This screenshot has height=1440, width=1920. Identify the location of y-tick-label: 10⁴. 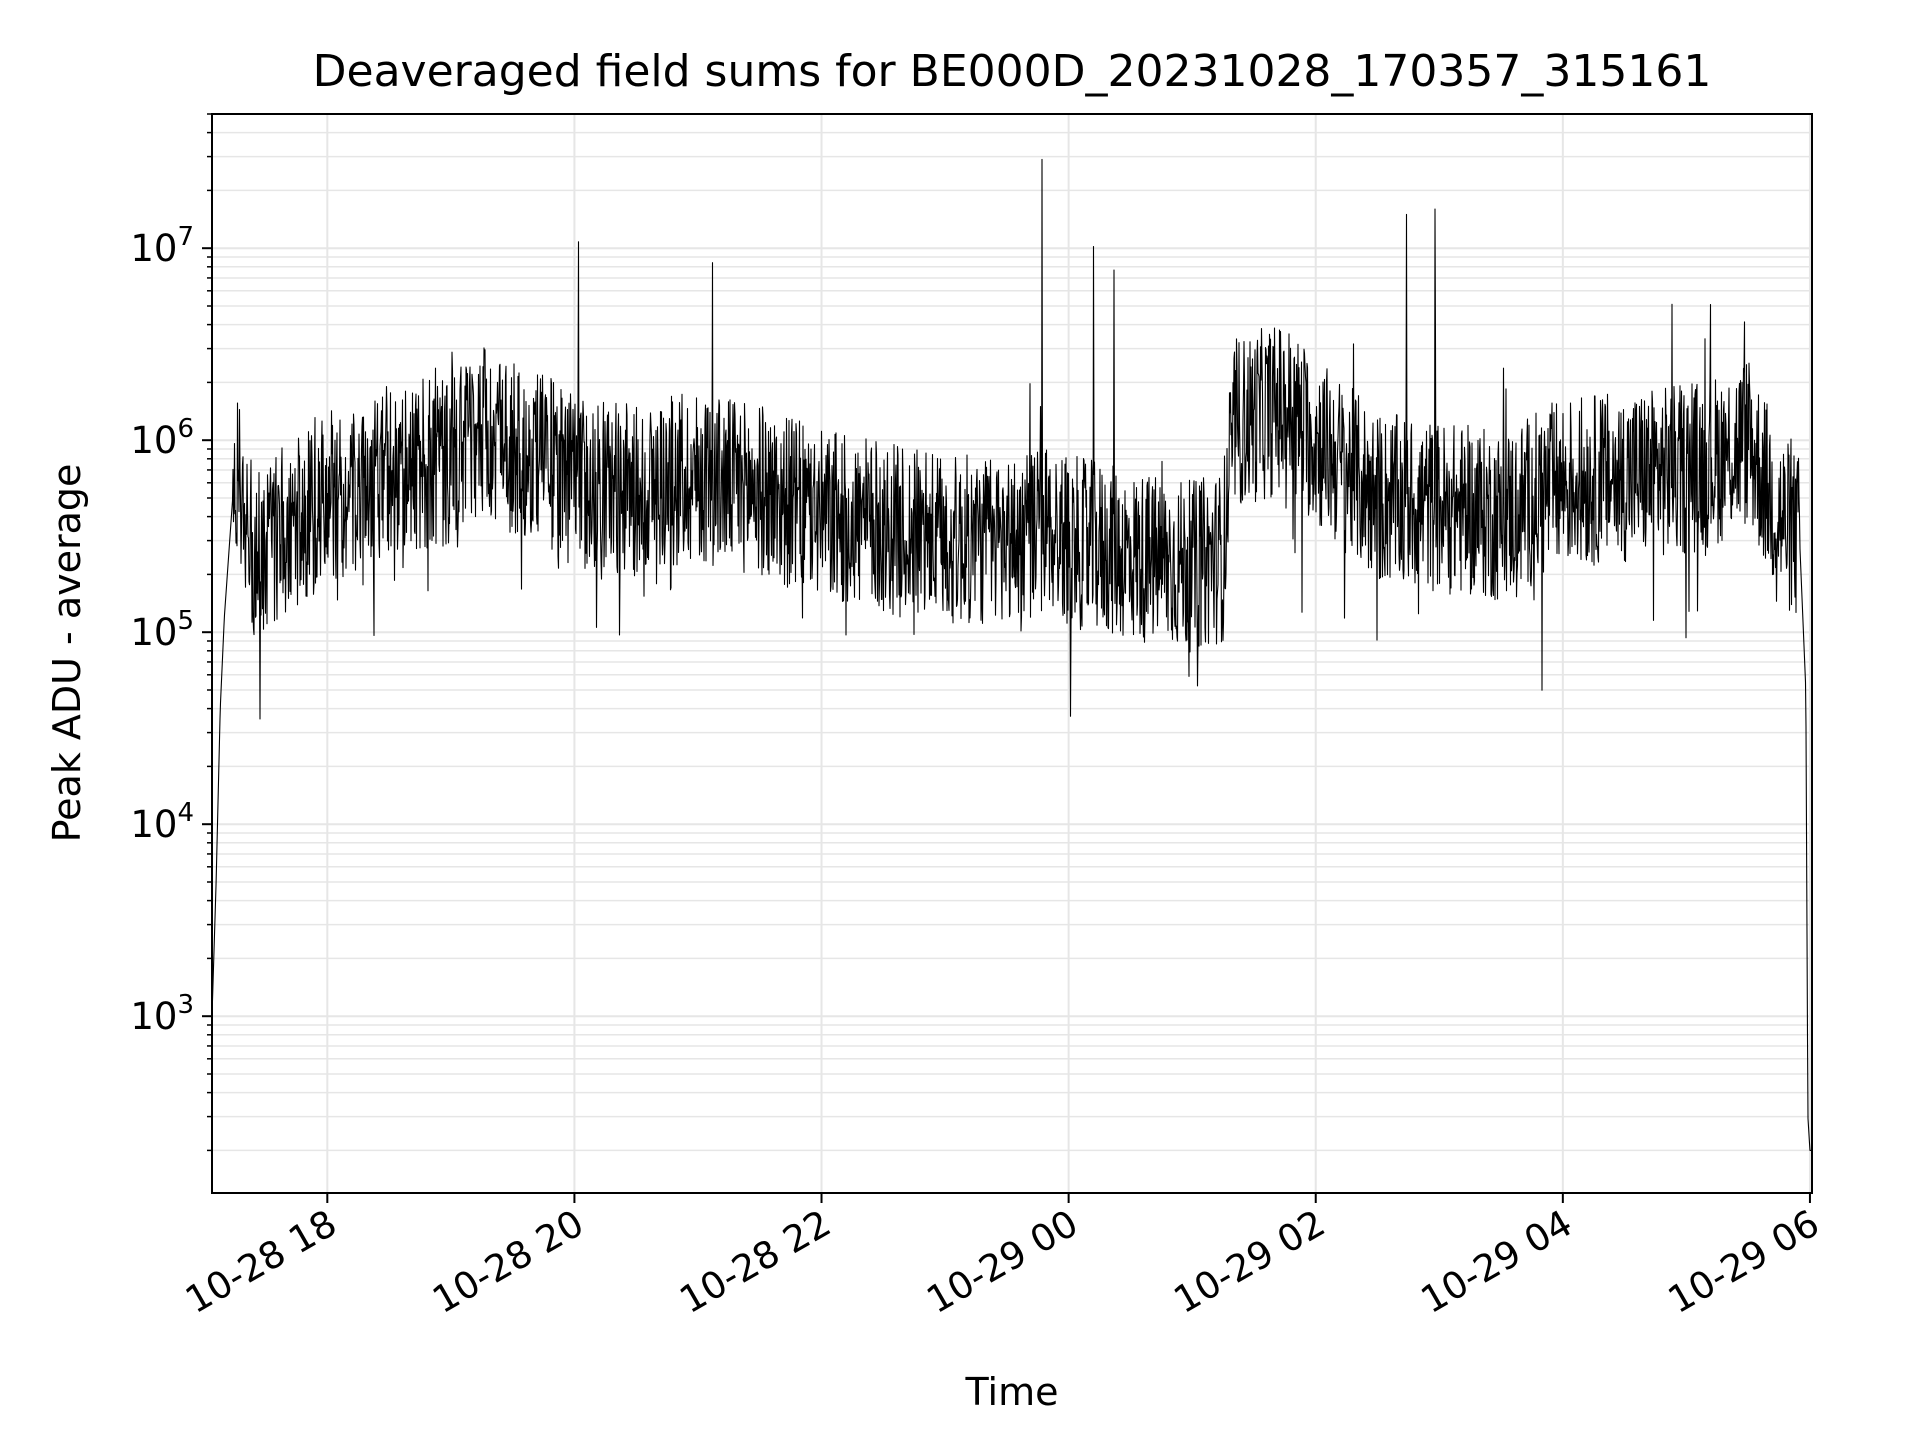
(162, 822).